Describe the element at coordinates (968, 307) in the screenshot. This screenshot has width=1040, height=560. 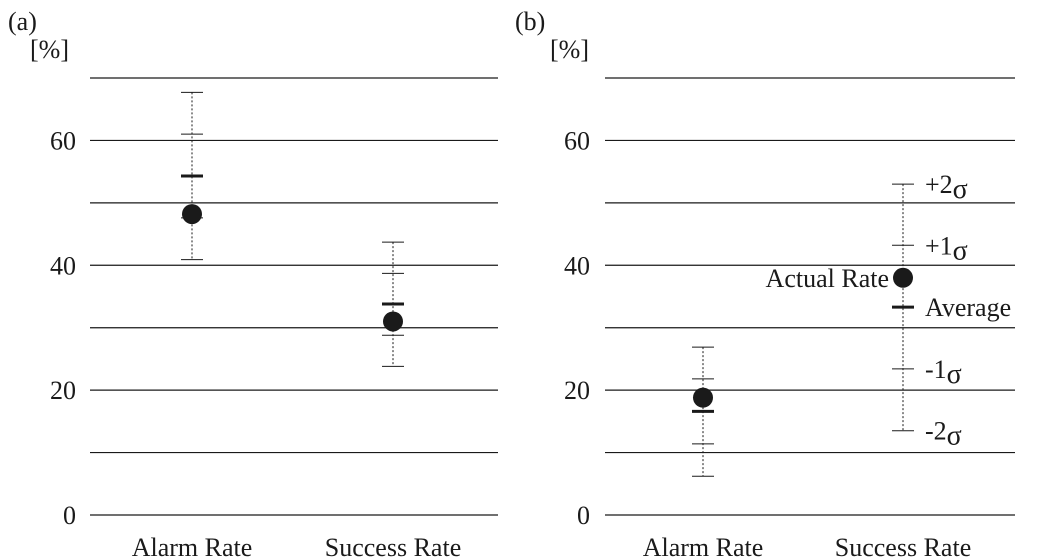
I see `annotation-average: Average` at that location.